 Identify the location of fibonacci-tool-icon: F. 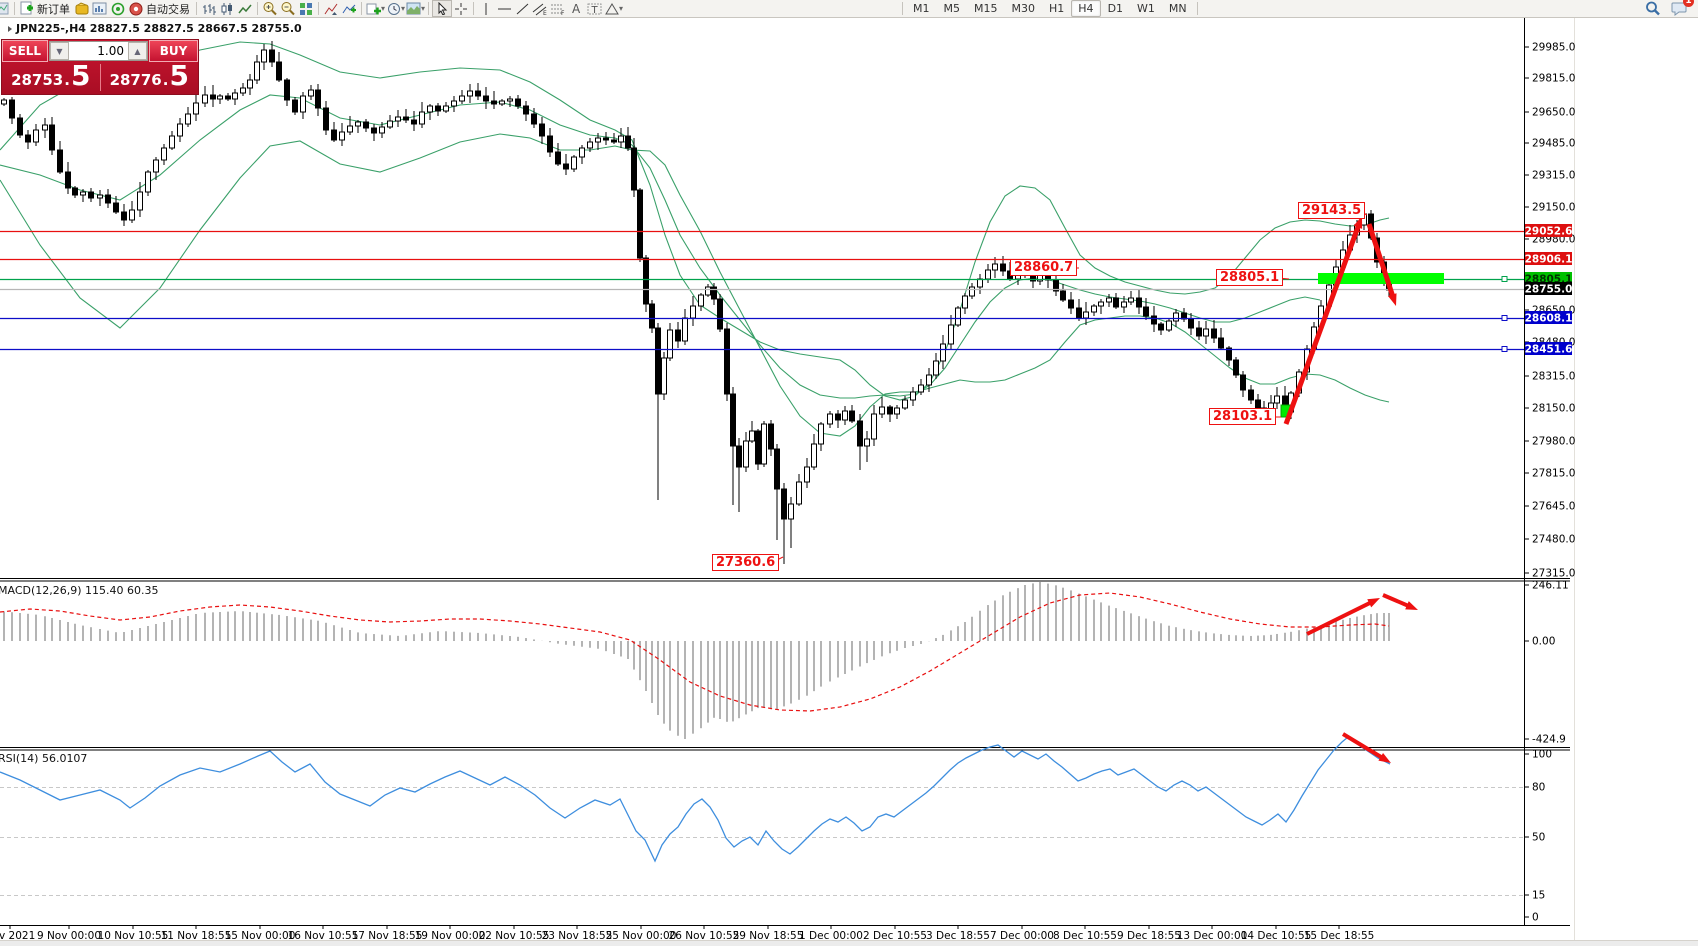
(558, 8).